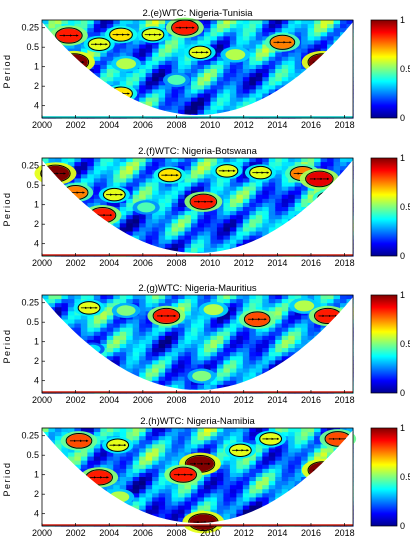  Describe the element at coordinates (32, 322) in the screenshot. I see `y-tick-label: 0.5` at that location.